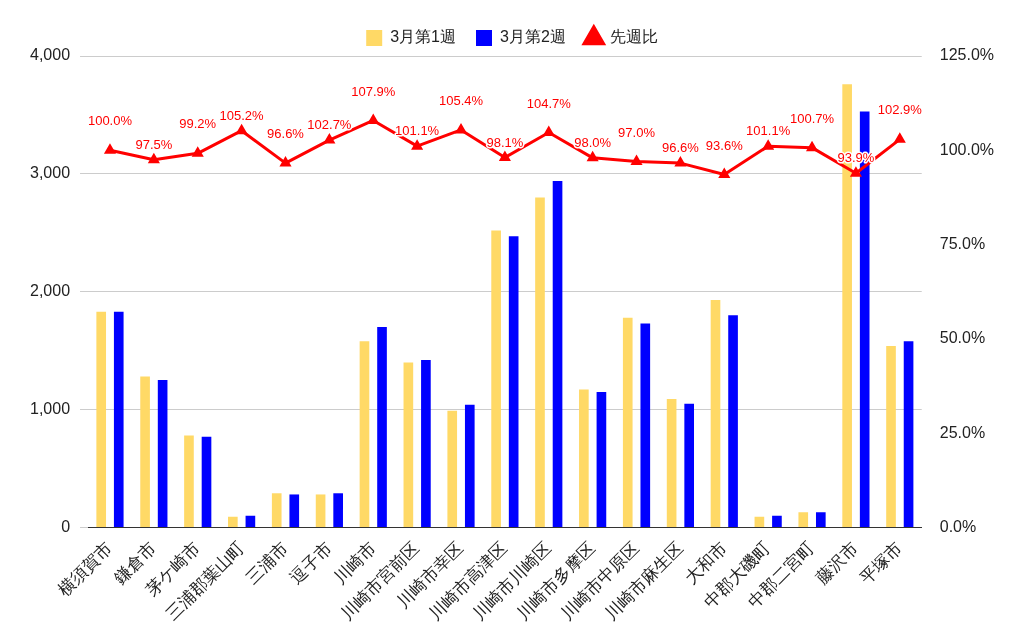 This screenshot has height=633, width=1024. I want to click on legend-label: 3月第2週, so click(533, 37).